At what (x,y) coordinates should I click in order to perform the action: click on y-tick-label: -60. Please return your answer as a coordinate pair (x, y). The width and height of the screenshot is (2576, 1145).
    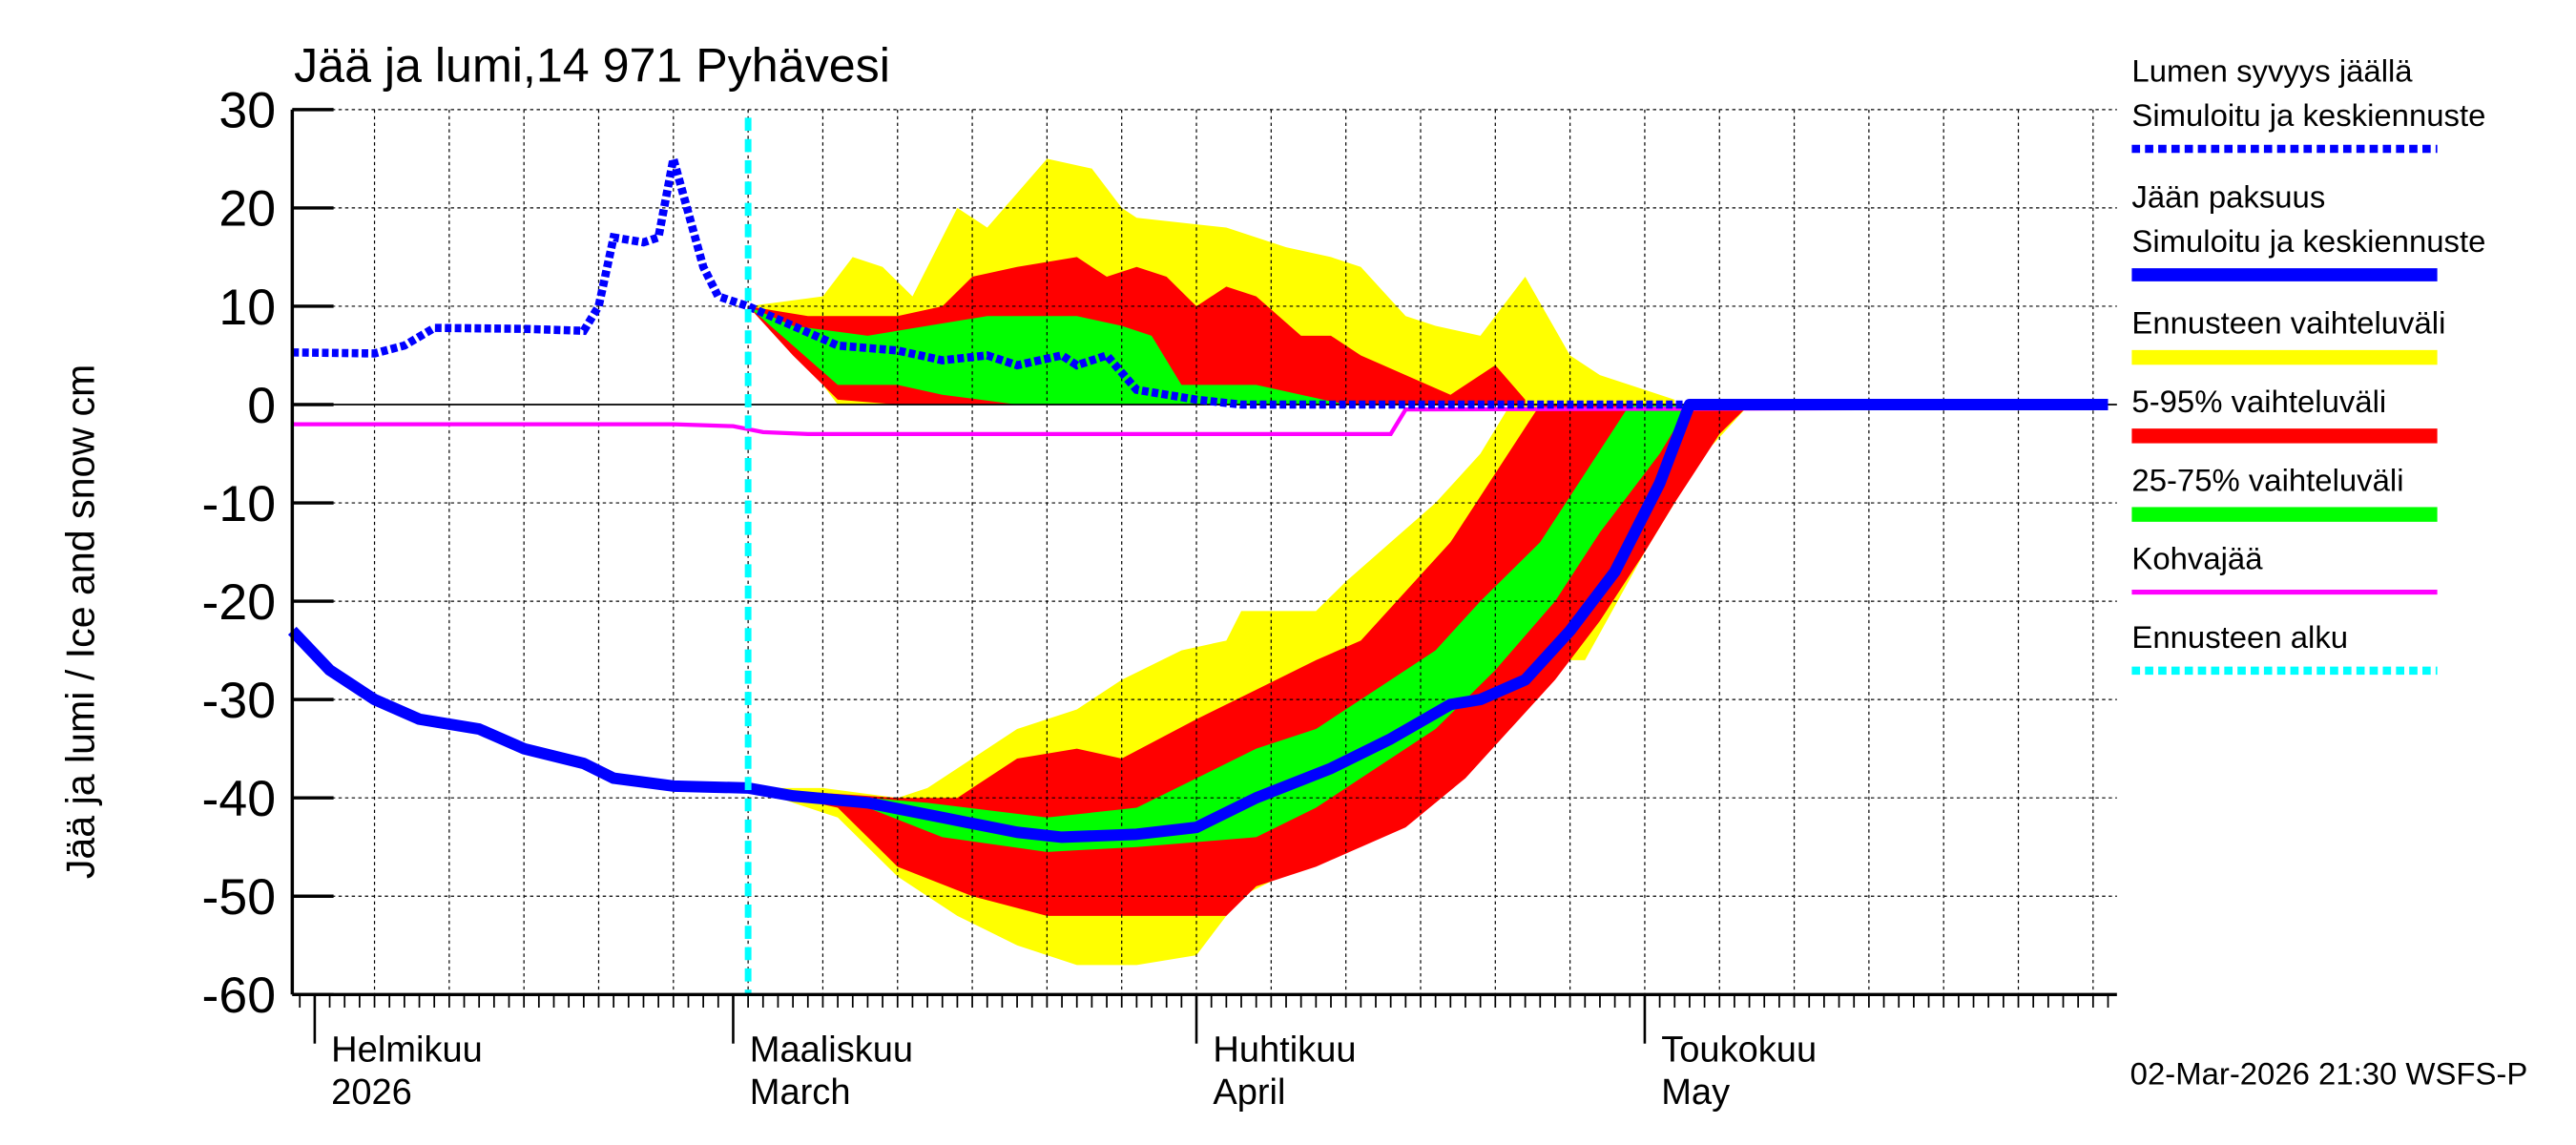
    Looking at the image, I should click on (239, 996).